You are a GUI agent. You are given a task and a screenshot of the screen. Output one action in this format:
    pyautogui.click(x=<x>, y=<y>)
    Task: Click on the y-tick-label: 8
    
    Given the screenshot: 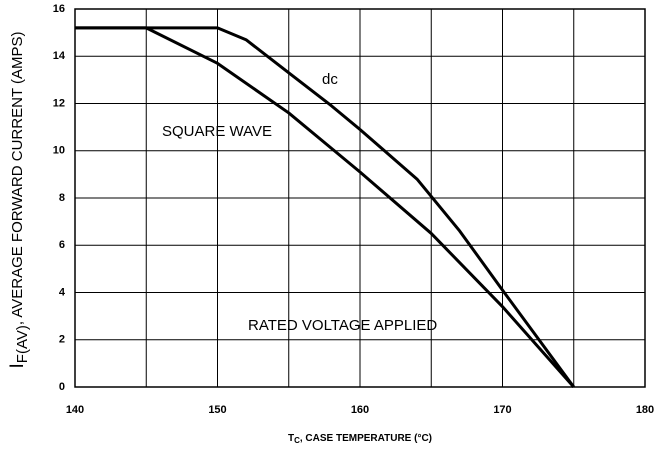 What is the action you would take?
    pyautogui.click(x=62, y=198)
    